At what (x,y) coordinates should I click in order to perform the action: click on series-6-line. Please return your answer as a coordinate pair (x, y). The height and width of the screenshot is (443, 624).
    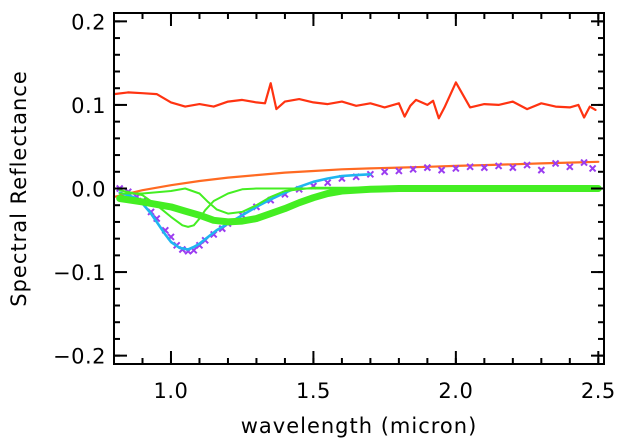
    Looking at the image, I should click on (359, 205).